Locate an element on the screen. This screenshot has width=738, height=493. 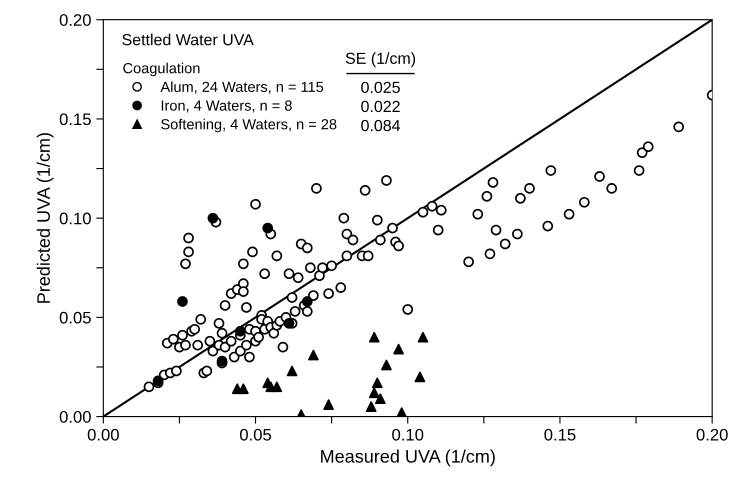
y-tick-label: 0.15 is located at coordinates (75, 119).